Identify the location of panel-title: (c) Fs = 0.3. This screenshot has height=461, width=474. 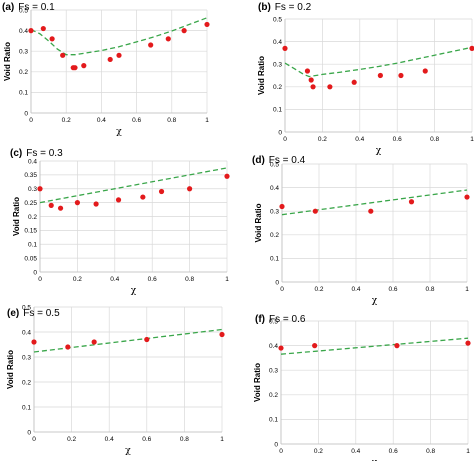
(36, 153).